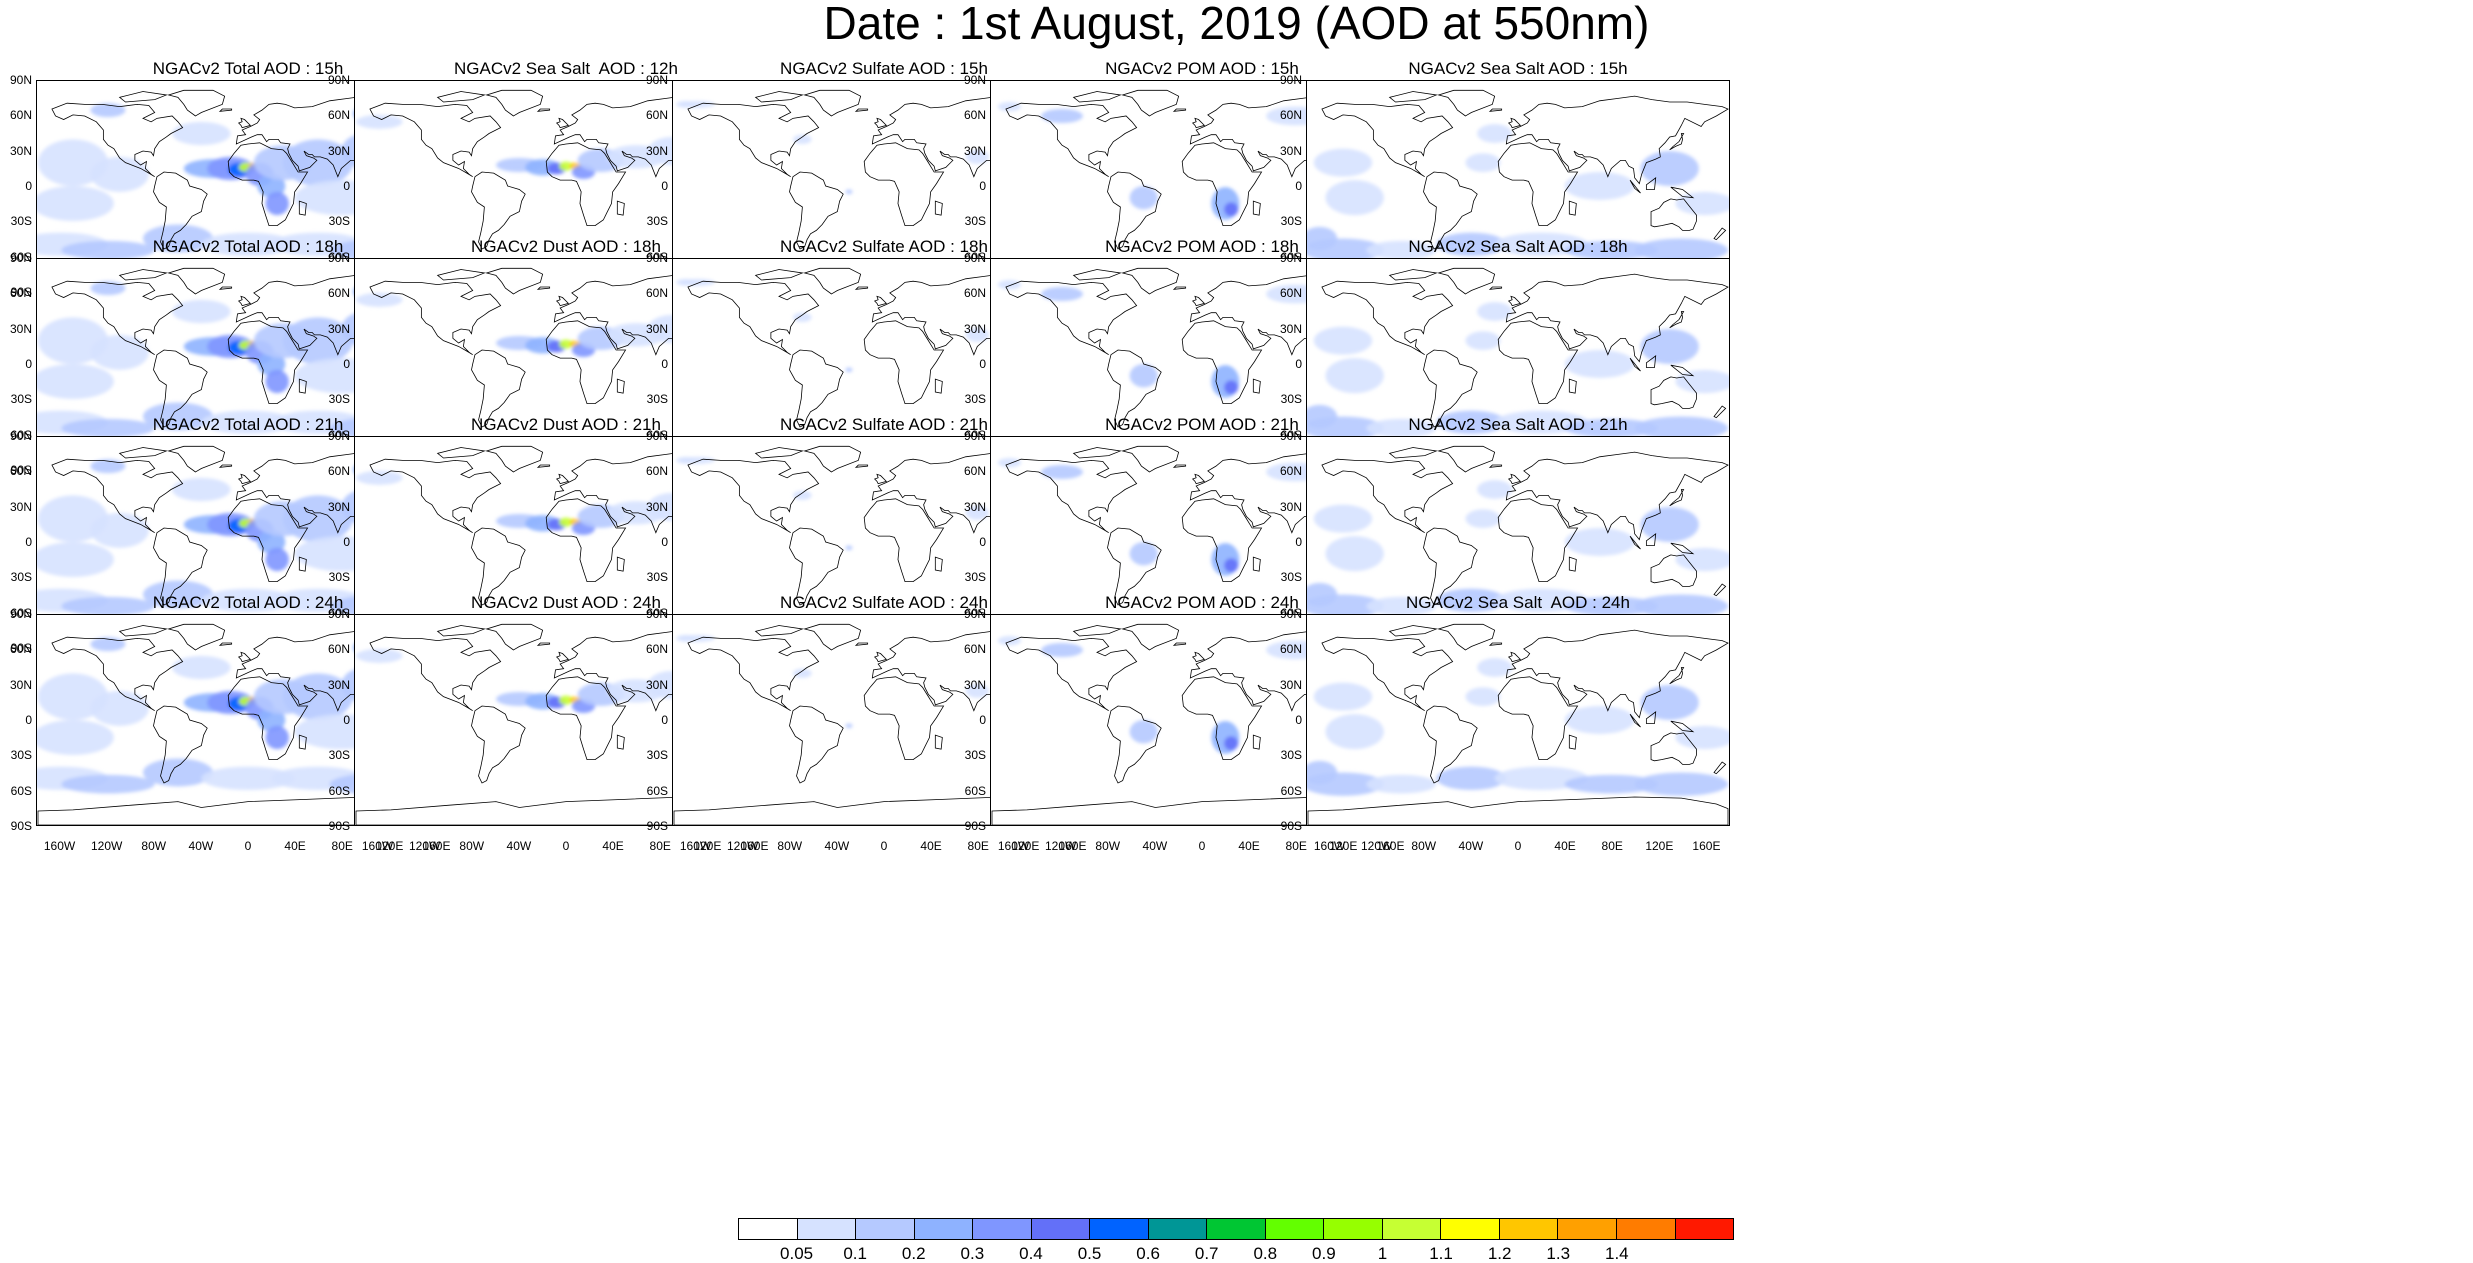 This screenshot has height=1263, width=2473. What do you see at coordinates (248, 602) in the screenshot?
I see `panel-title: NGACv2 Total AOD : 24h` at bounding box center [248, 602].